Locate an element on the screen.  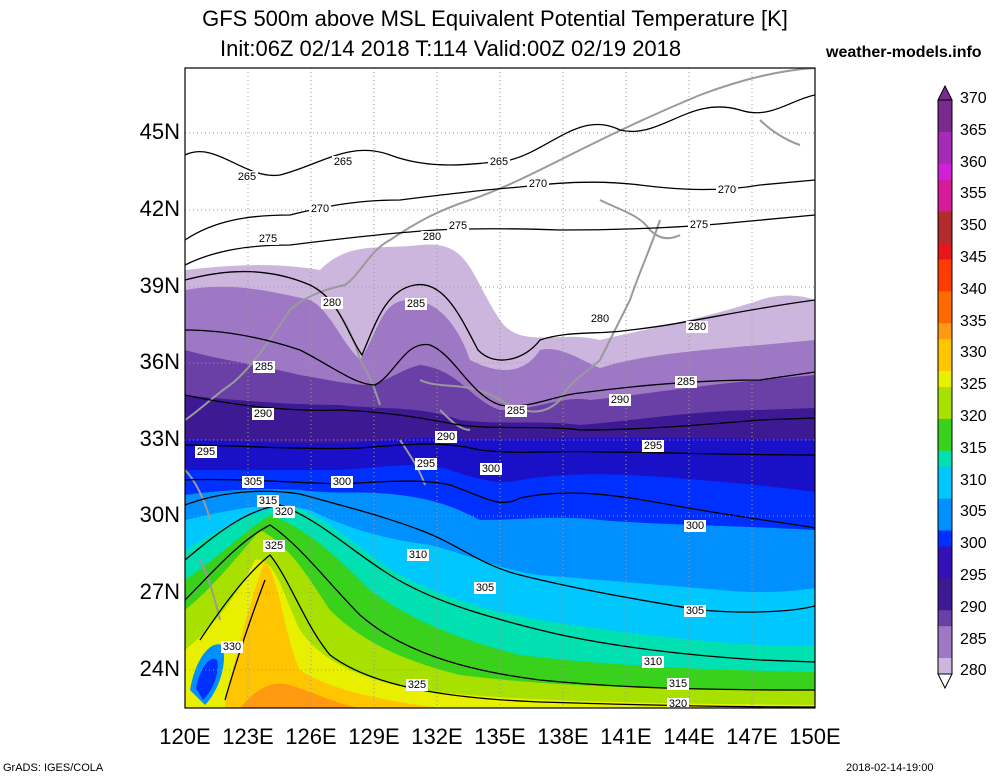
colorbar-tick-label: 310 is located at coordinates (973, 480).